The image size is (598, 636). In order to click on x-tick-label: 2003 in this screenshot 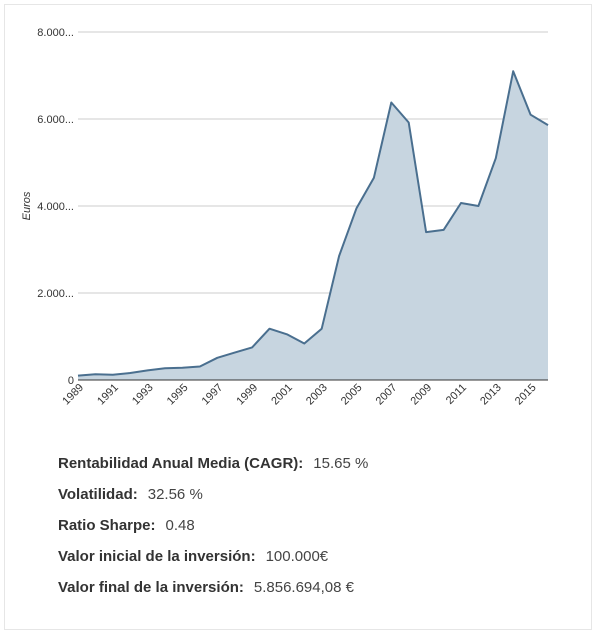, I will do `click(317, 395)`.